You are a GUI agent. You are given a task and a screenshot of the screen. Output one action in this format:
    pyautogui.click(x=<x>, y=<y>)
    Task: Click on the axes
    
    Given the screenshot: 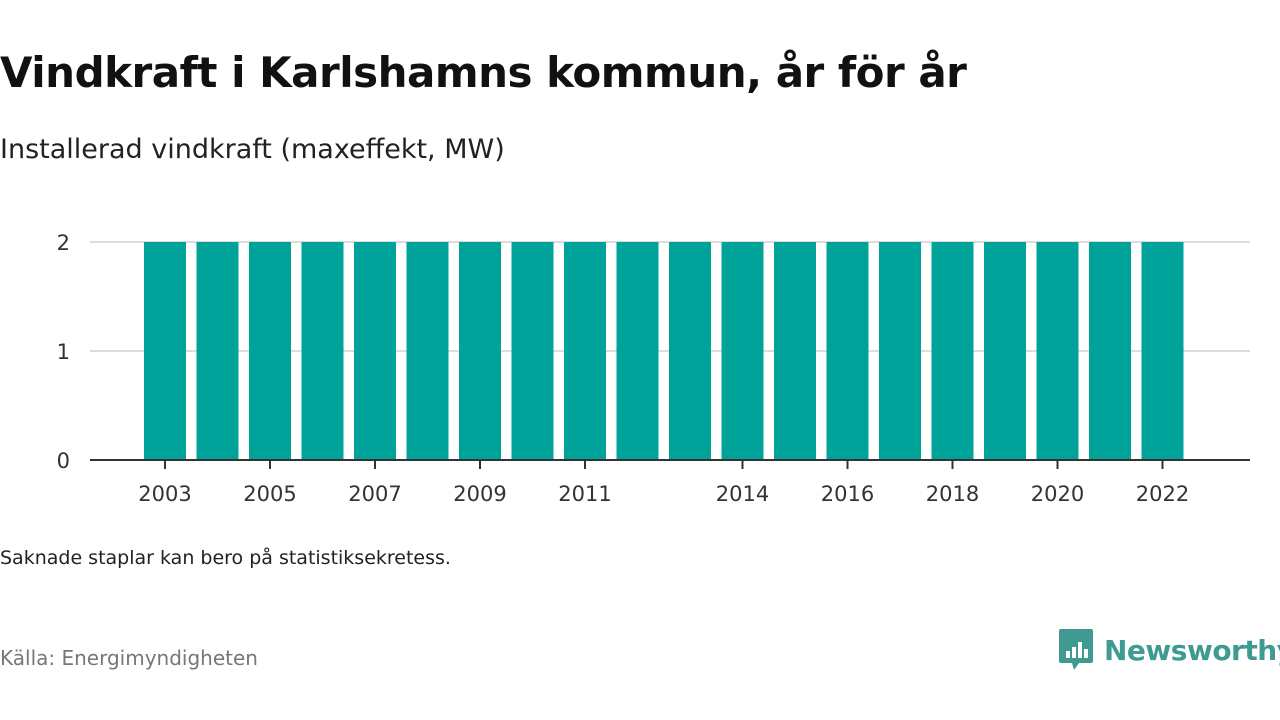 What is the action you would take?
    pyautogui.click(x=670, y=464)
    